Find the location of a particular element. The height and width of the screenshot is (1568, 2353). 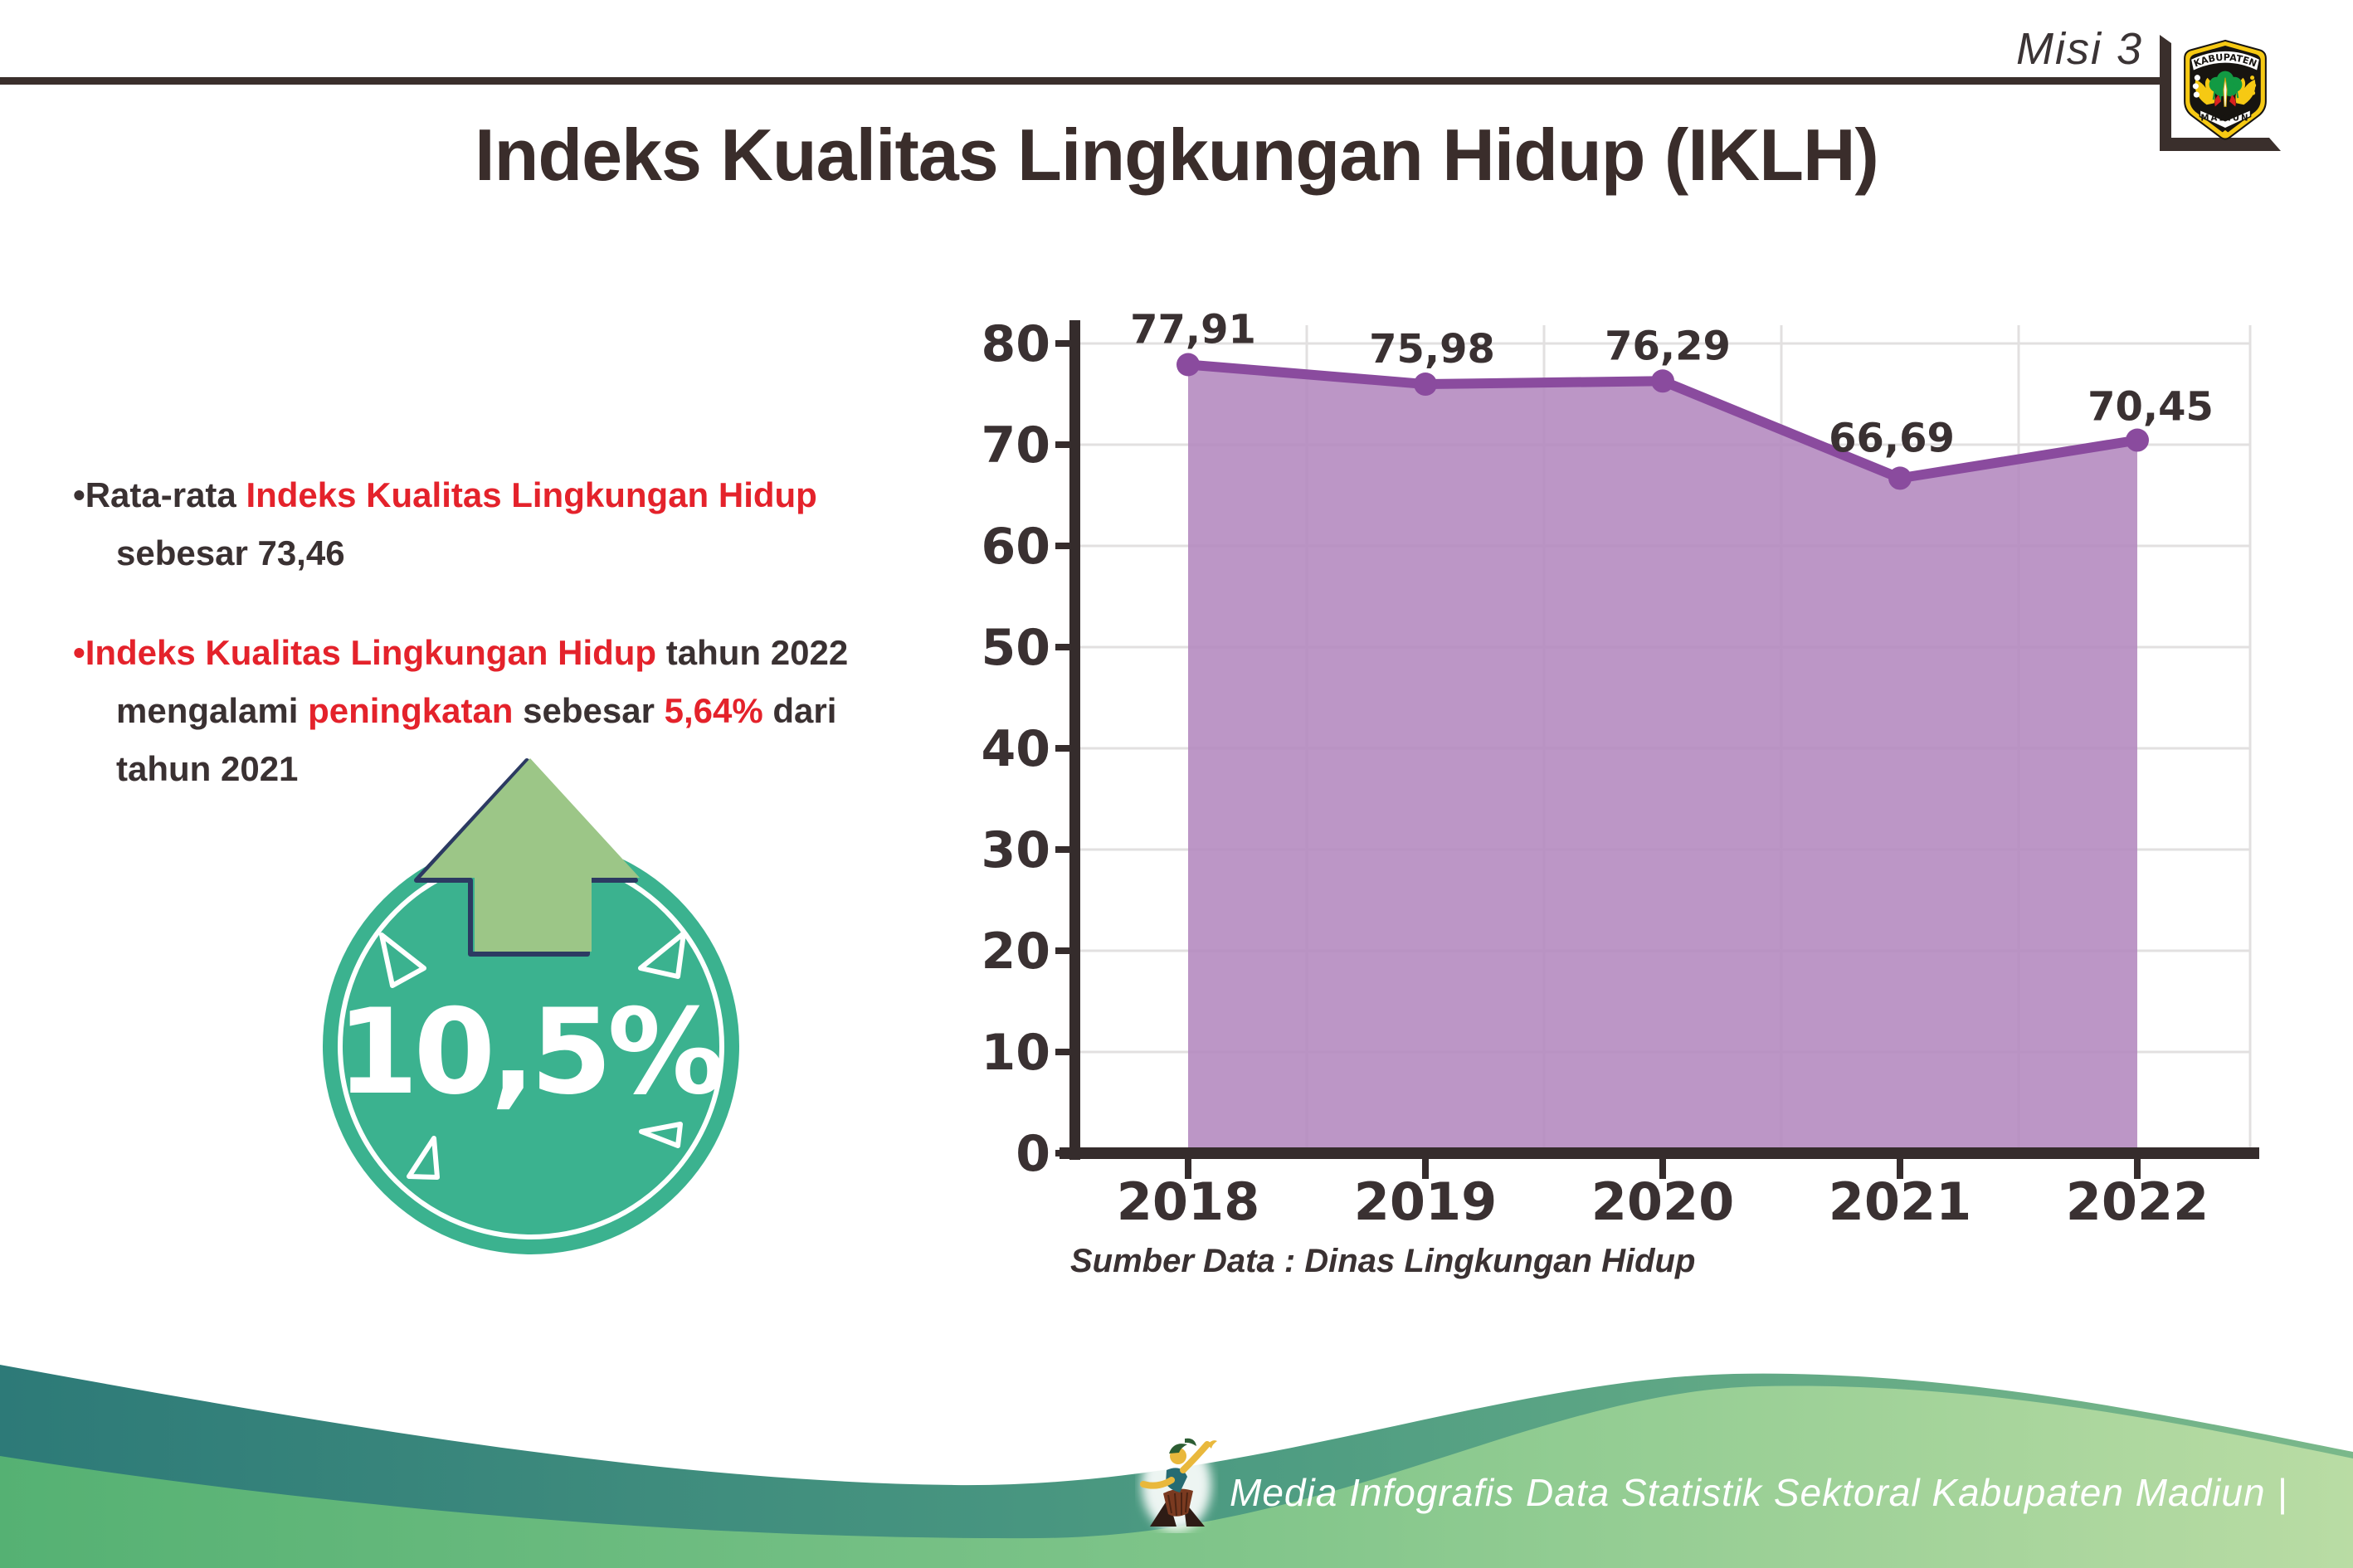

bullet-text-highlight: 5,64% is located at coordinates (713, 710).